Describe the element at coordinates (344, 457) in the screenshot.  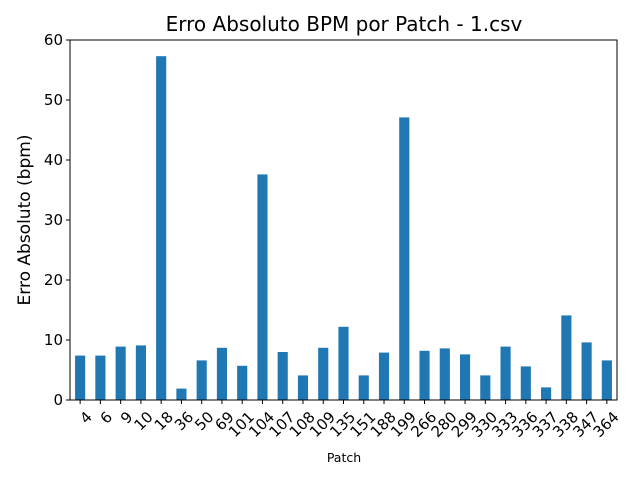
I see `x-axis-label: Patch` at that location.